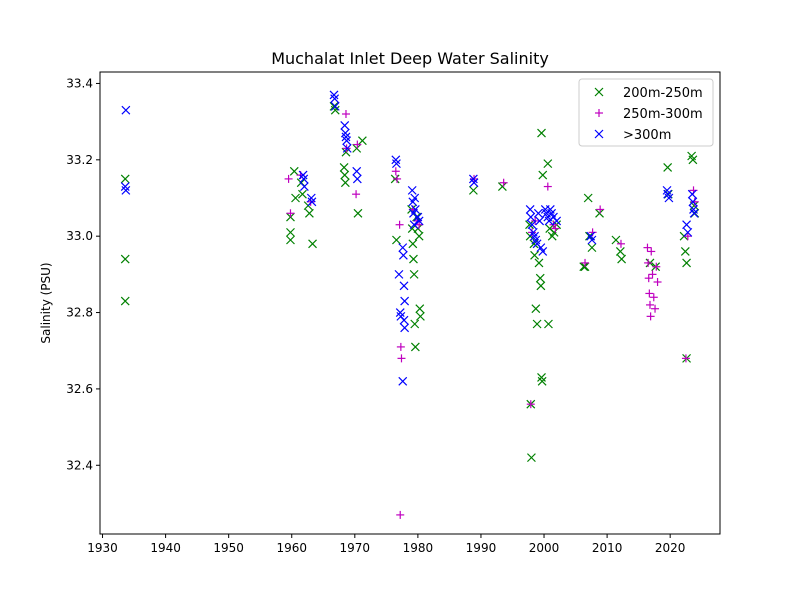 The image size is (800, 600). Describe the element at coordinates (418, 548) in the screenshot. I see `x-tick-label: 1980` at that location.